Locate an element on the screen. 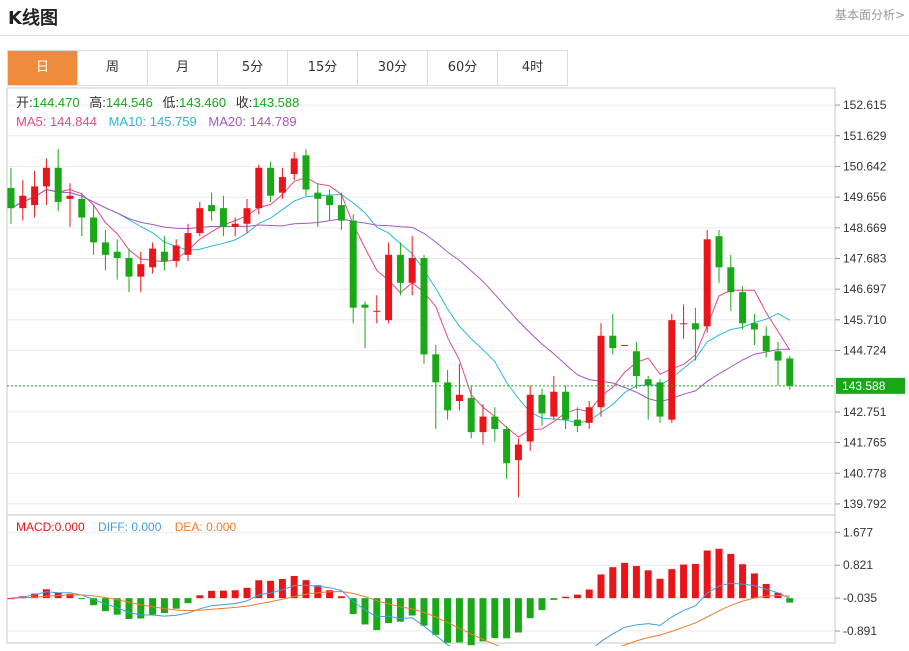 Image resolution: width=909 pixels, height=651 pixels. macd-tick-label: -0.891 is located at coordinates (860, 631).